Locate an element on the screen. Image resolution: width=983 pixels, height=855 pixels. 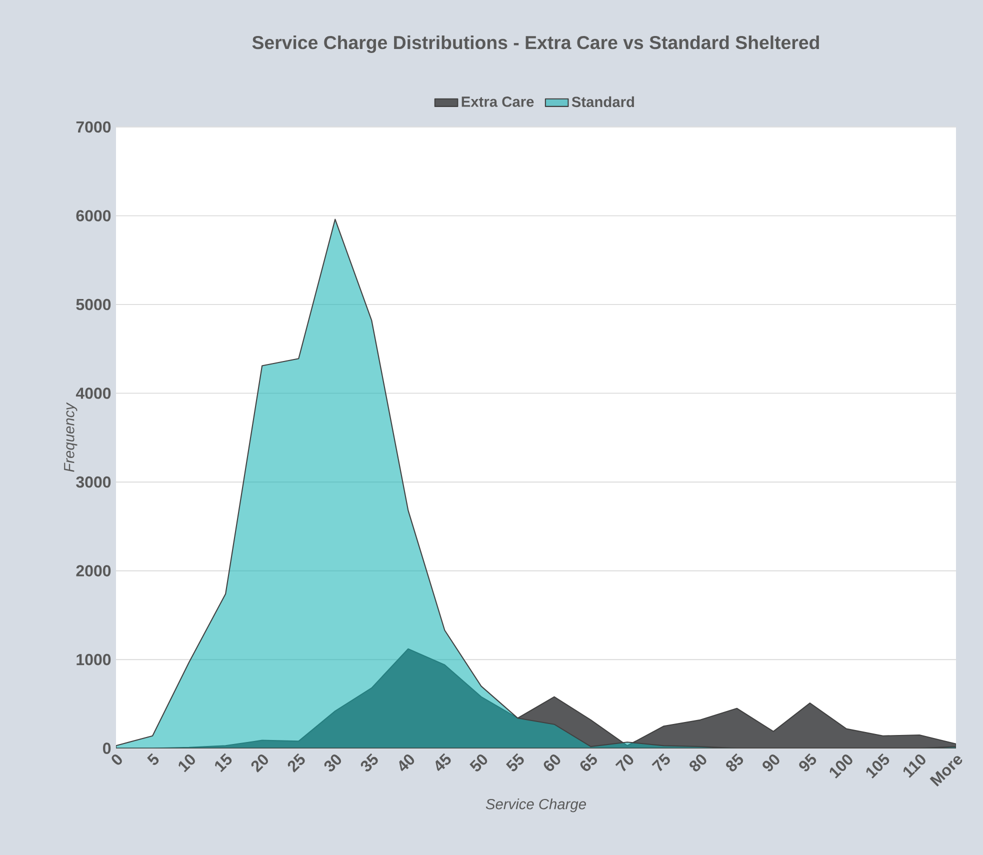
x-tick-label: 5 is located at coordinates (153, 759).